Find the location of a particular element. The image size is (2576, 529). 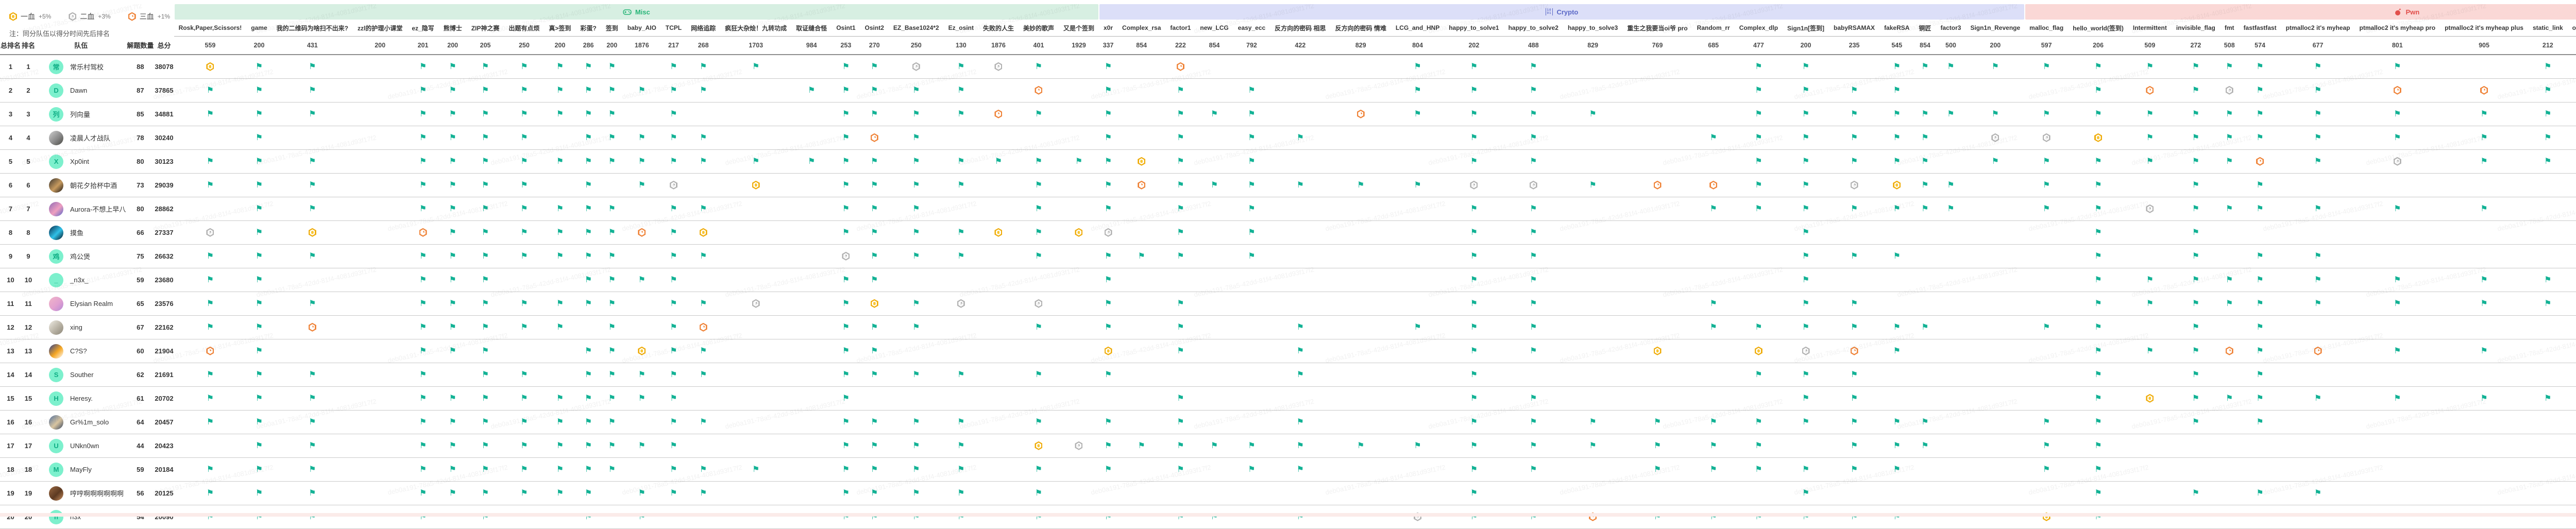

challenge-header: Osint2 is located at coordinates (875, 29).